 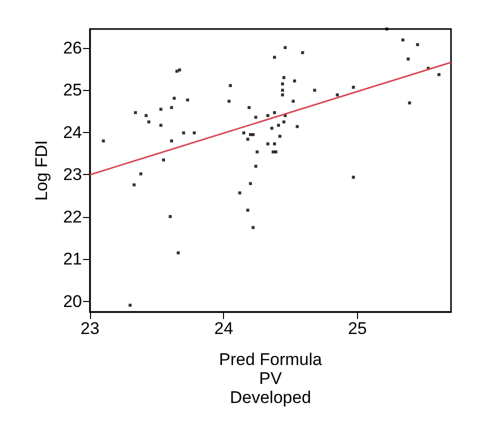 I want to click on y-tick-label: 25, so click(x=72, y=90).